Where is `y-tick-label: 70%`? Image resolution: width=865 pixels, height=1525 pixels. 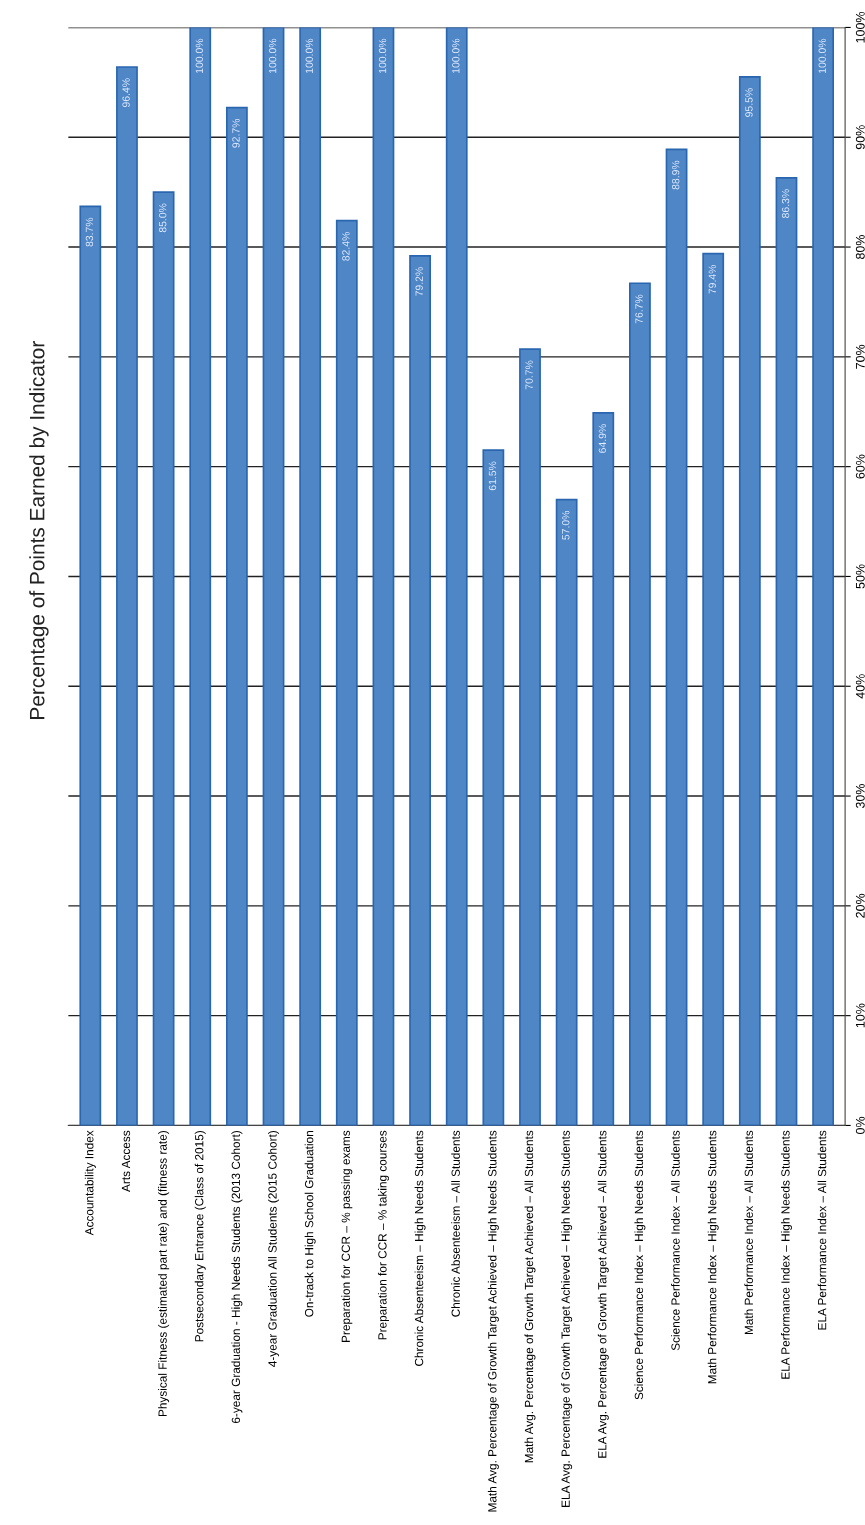 y-tick-label: 70% is located at coordinates (860, 356).